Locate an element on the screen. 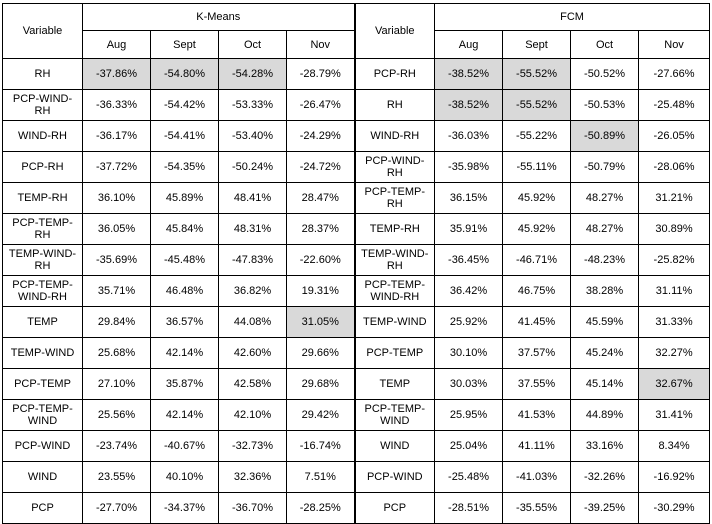 The width and height of the screenshot is (712, 524). kmeans-value-cell: -22.60% is located at coordinates (320, 260).